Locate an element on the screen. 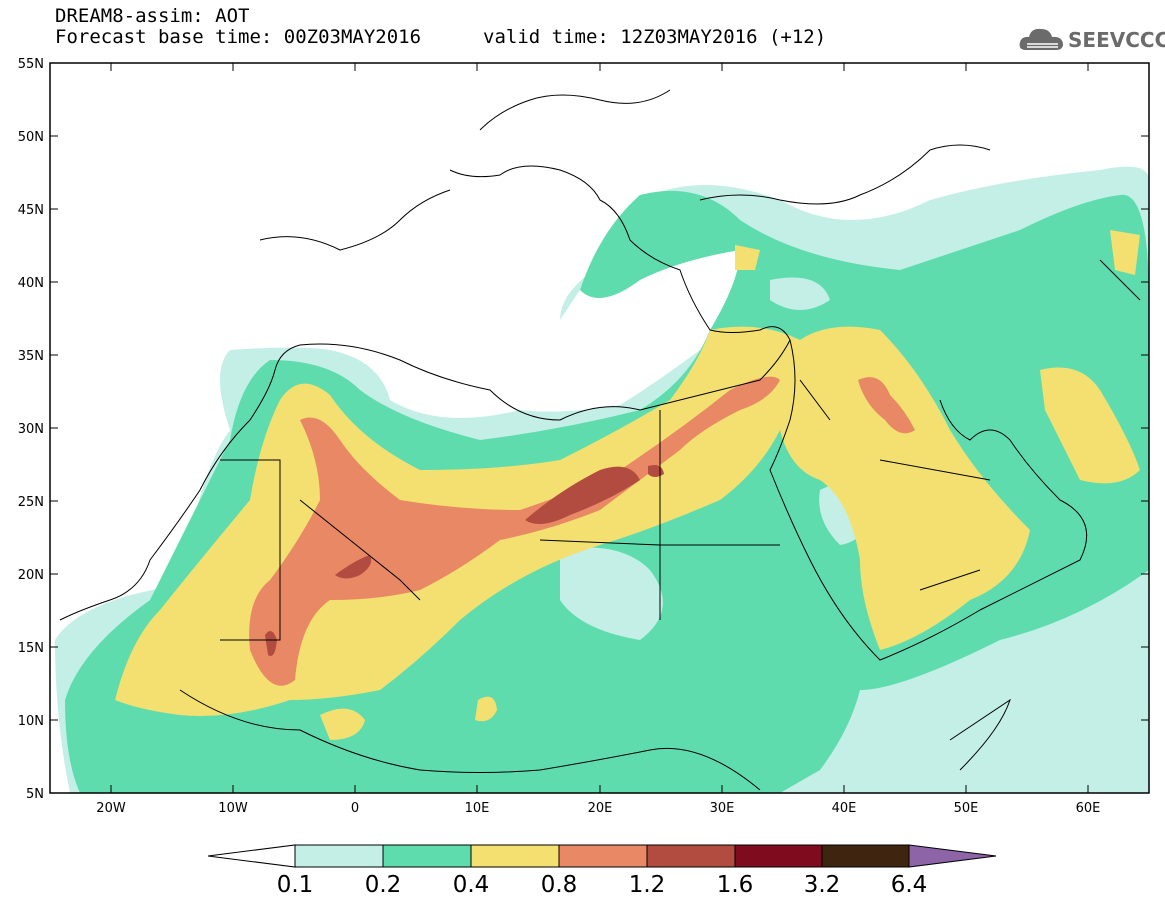 This screenshot has width=1165, height=905. lon-label: 20E is located at coordinates (600, 808).